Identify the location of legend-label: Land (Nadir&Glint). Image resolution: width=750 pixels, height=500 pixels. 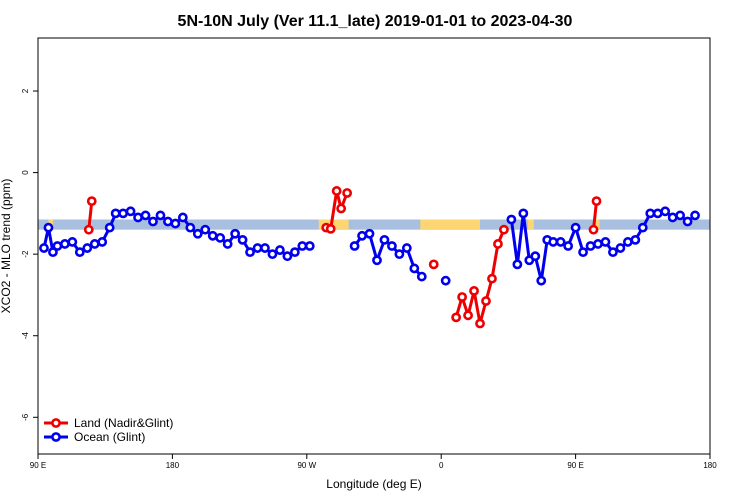
(123, 423).